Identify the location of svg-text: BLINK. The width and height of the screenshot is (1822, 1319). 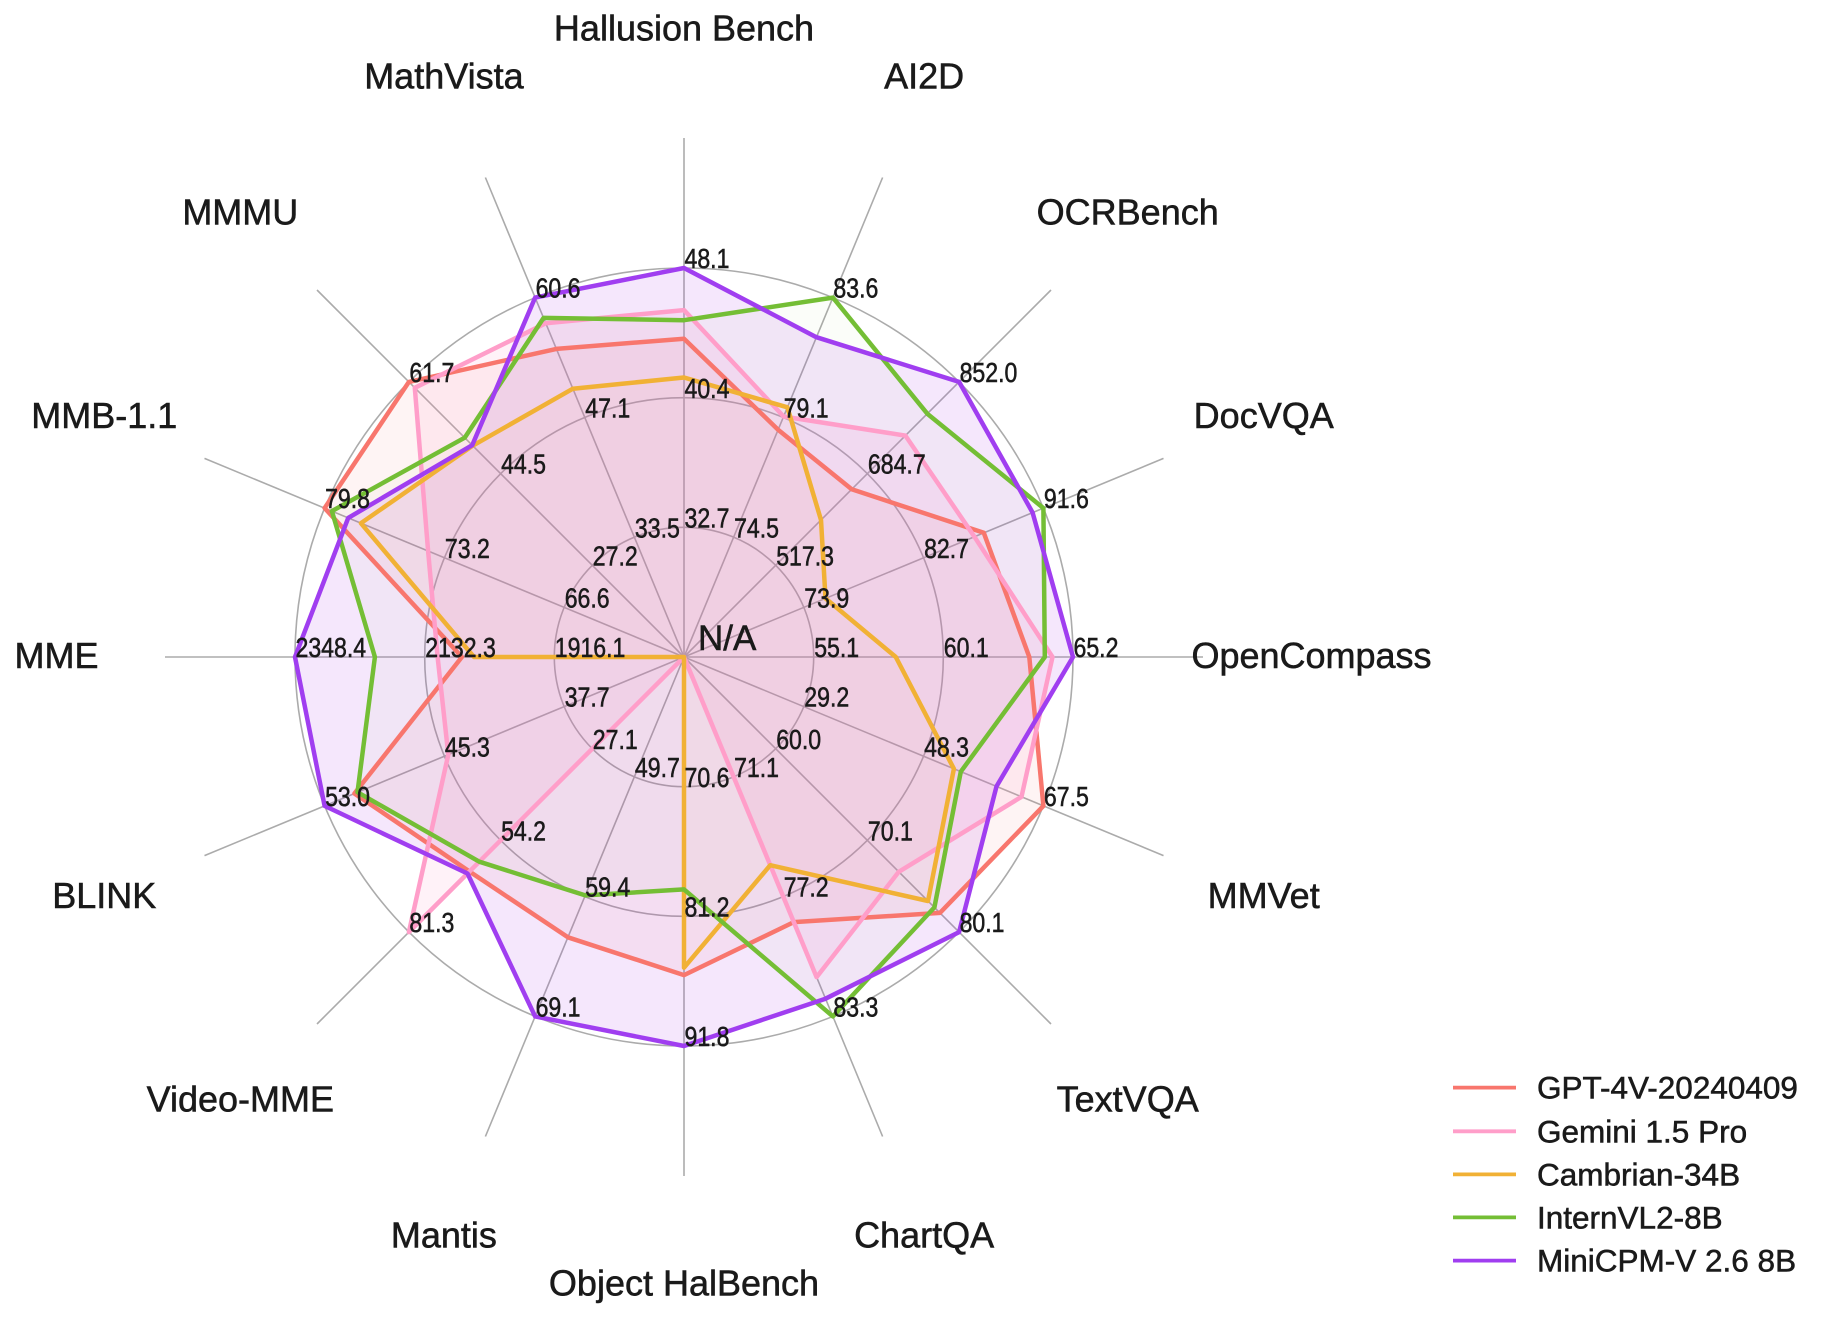
(104, 895).